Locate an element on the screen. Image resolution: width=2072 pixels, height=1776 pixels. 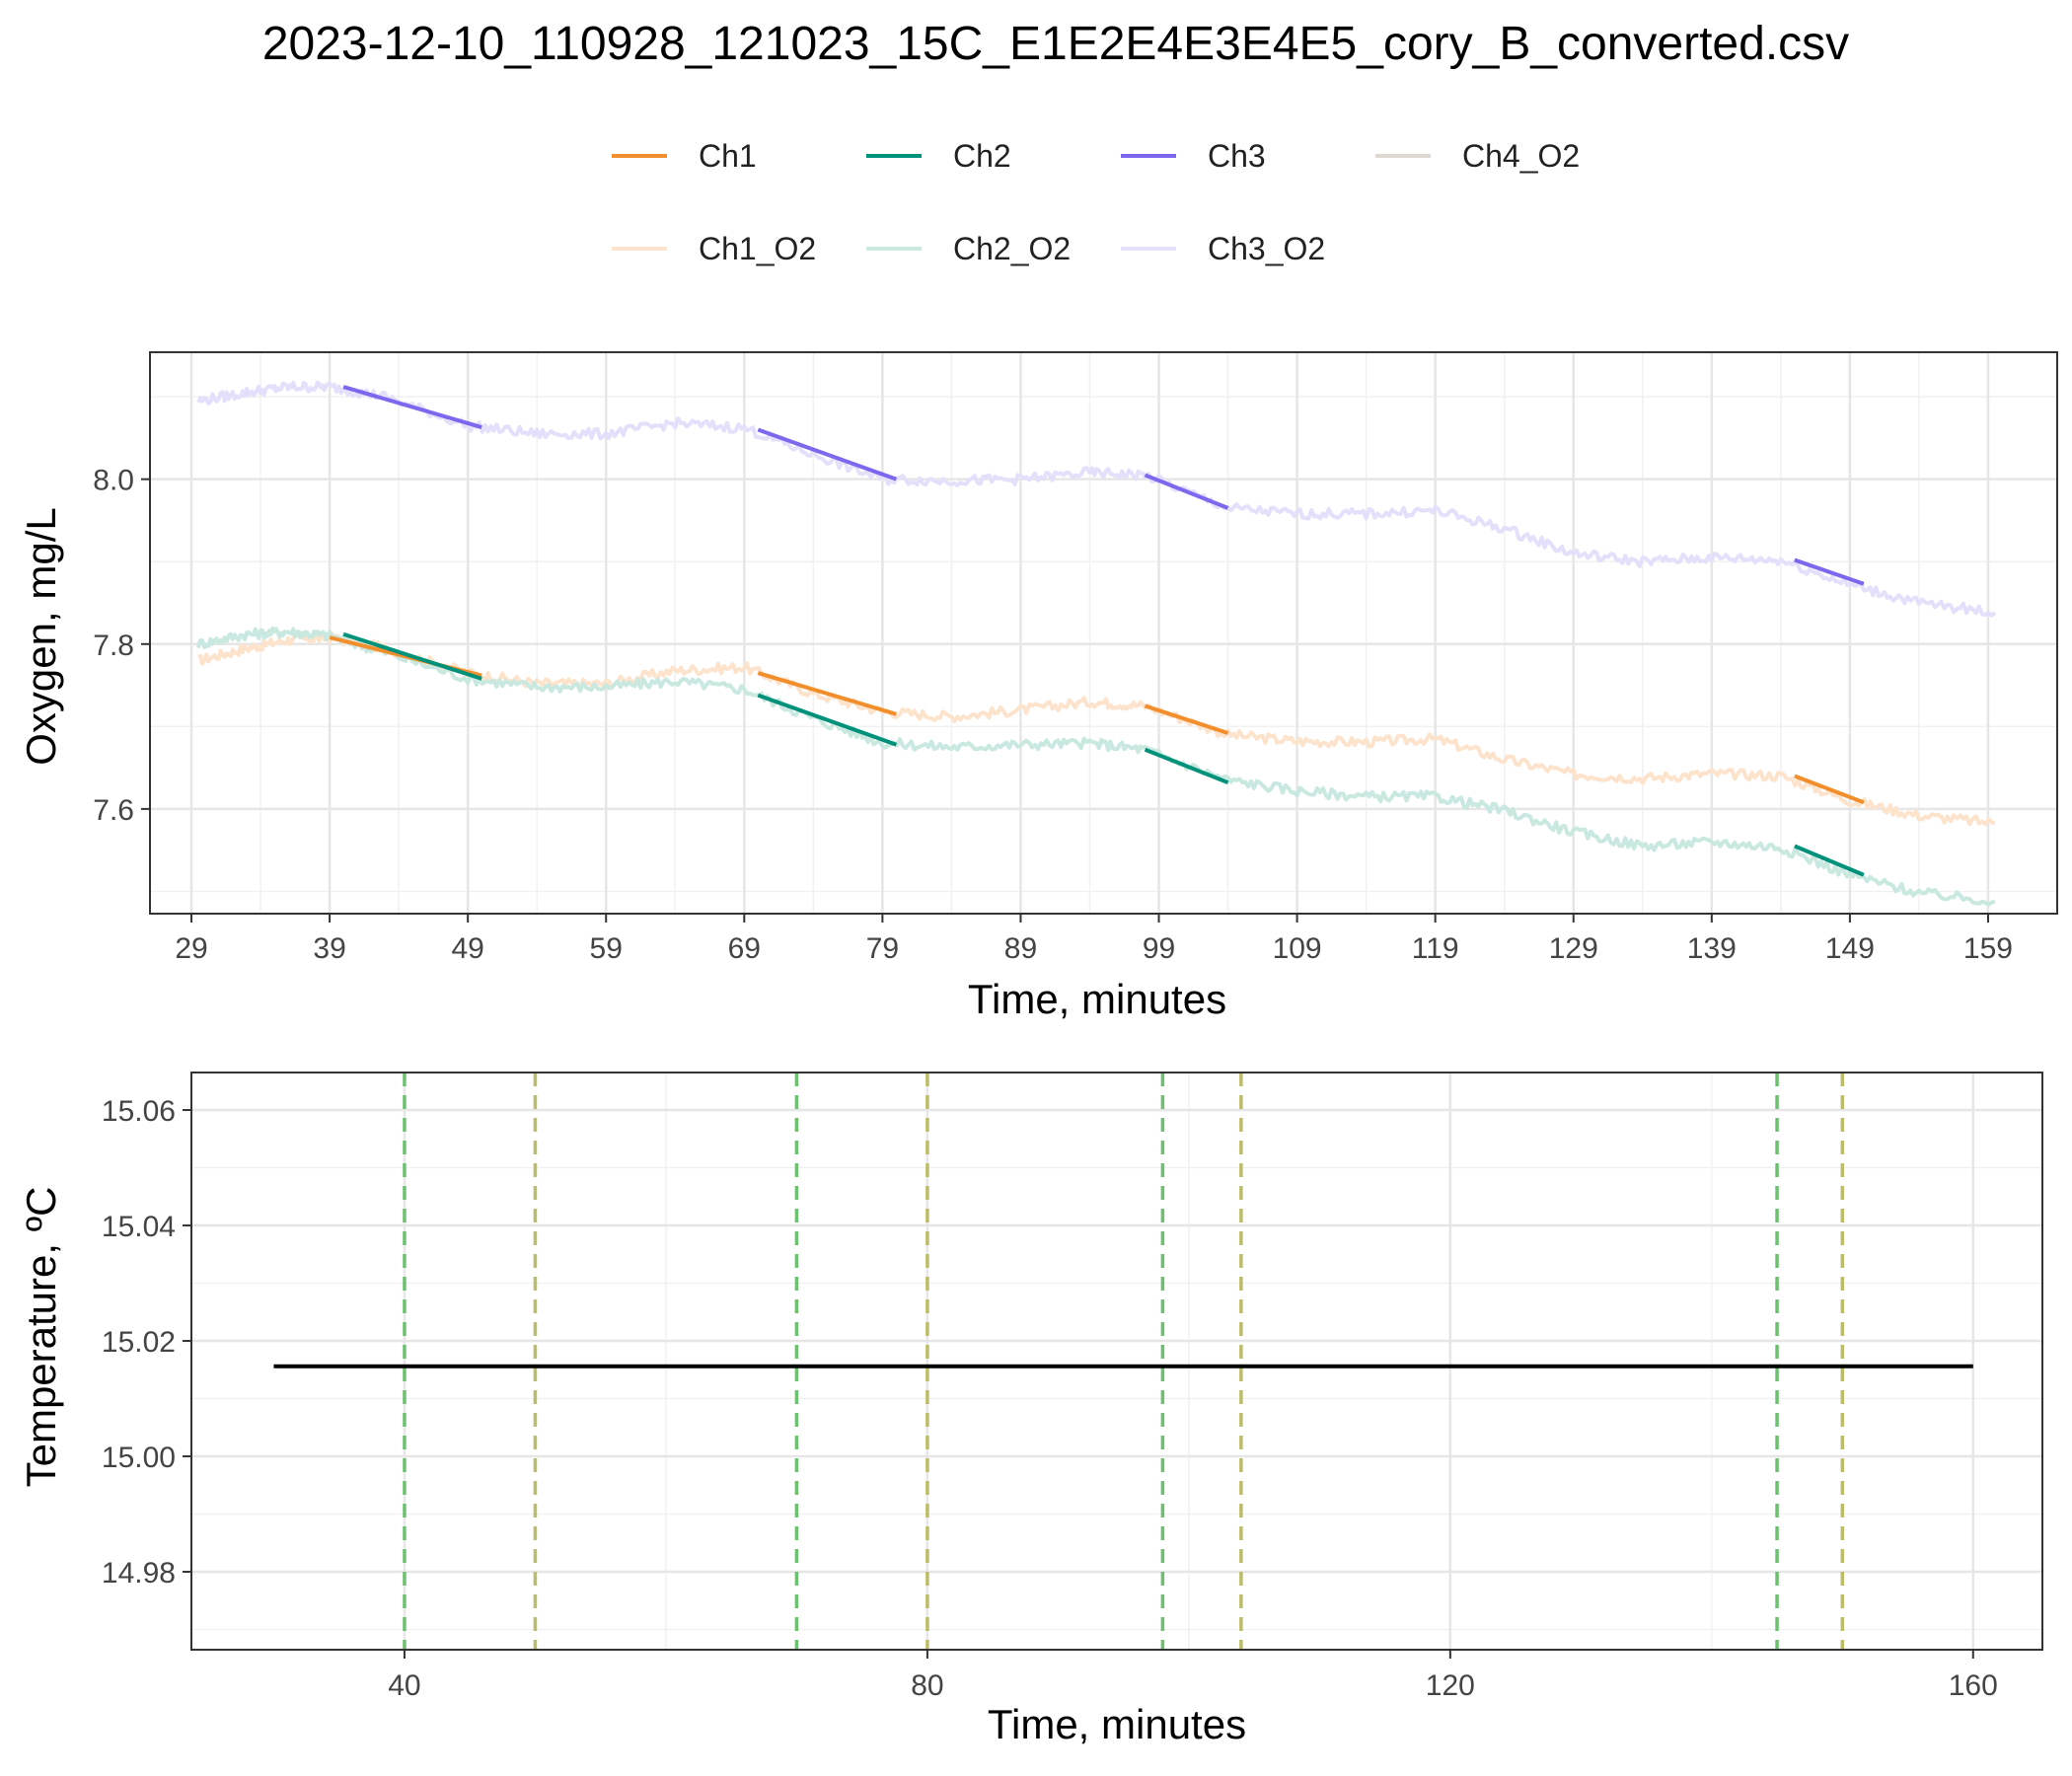
series-ch1-o2 is located at coordinates (1097, 729).